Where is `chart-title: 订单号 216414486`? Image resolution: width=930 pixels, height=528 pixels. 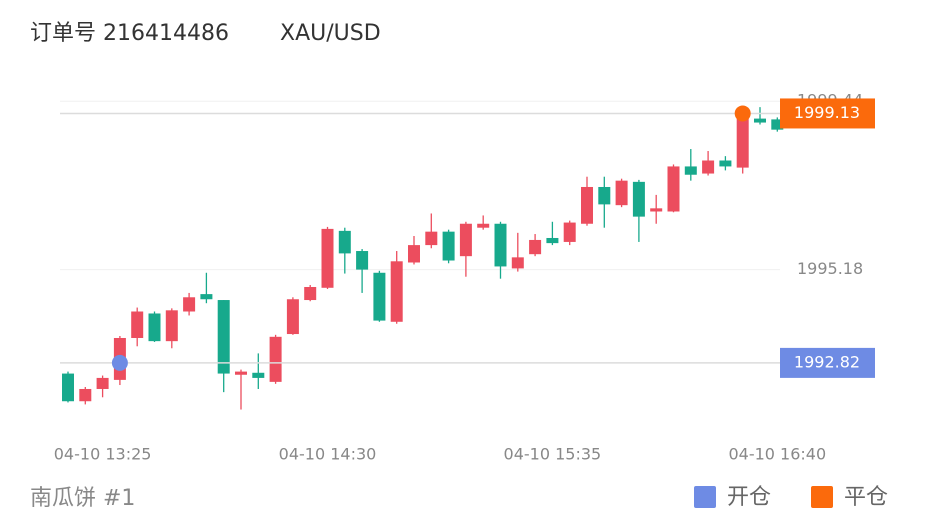 chart-title: 订单号 216414486 is located at coordinates (129, 33).